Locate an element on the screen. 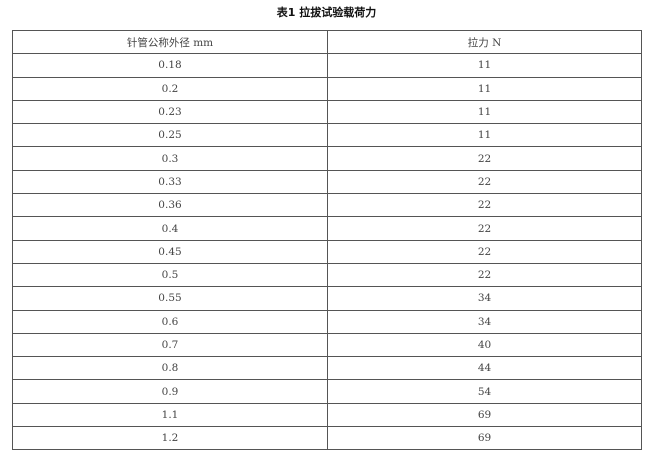  table-row: 0.55 34 is located at coordinates (327, 298).